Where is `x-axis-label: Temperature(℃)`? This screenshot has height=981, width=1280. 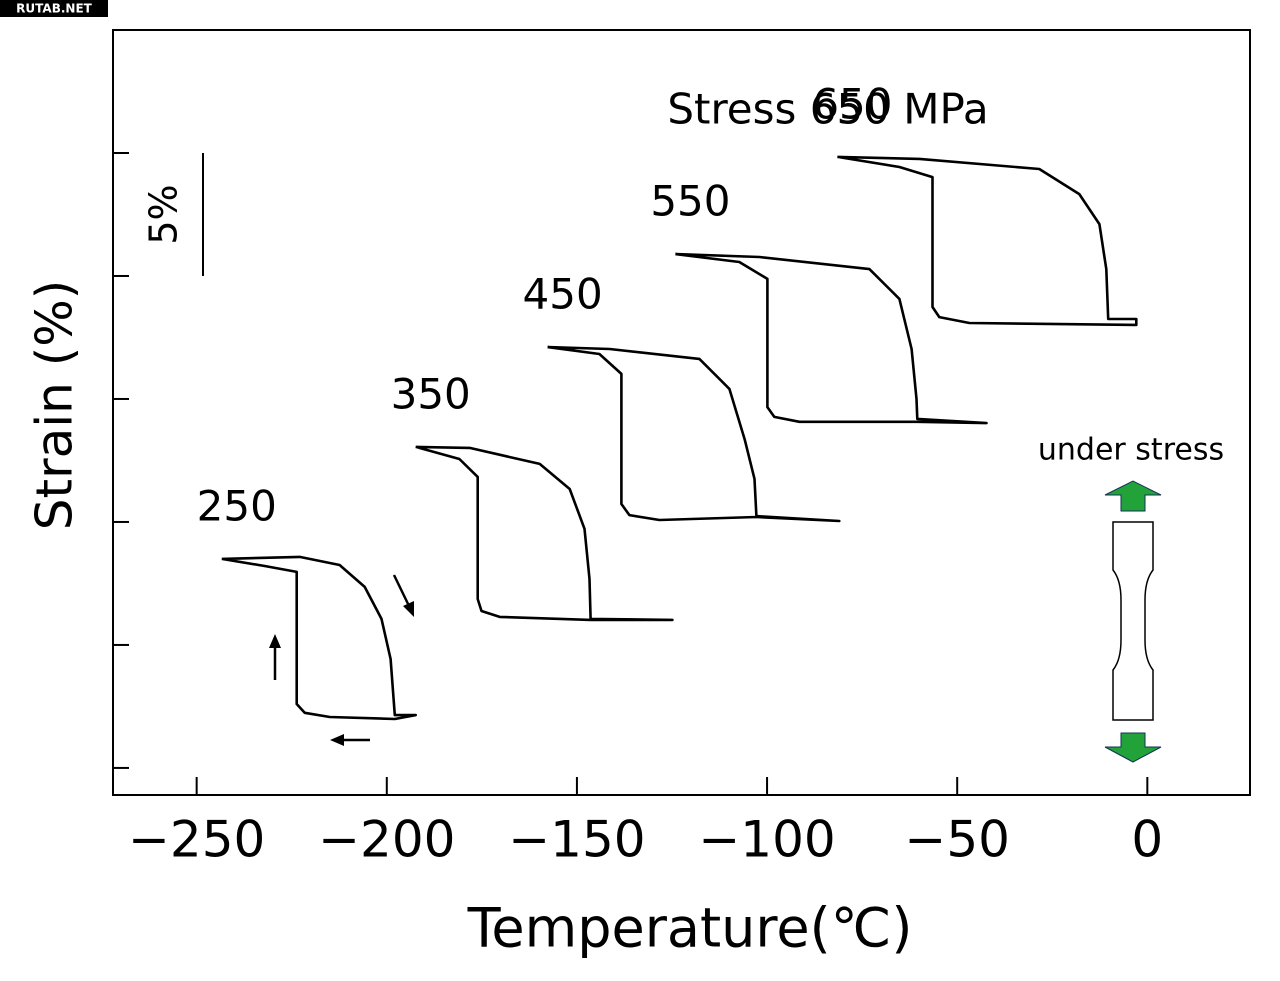
x-axis-label: Temperature(℃) is located at coordinates (690, 928).